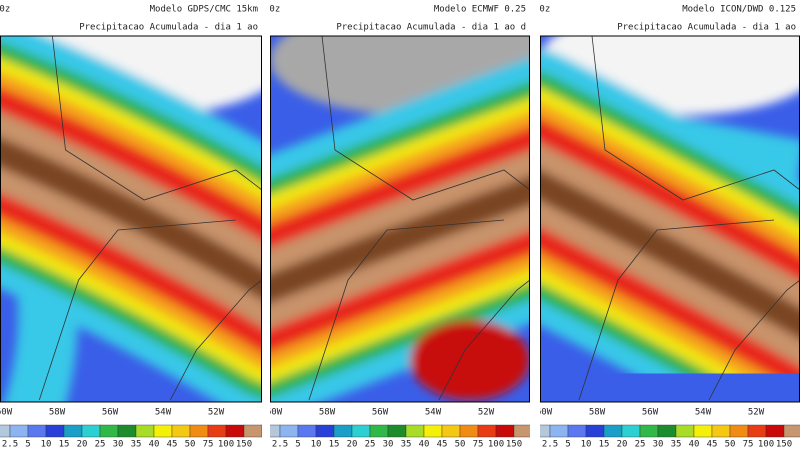 The image size is (800, 450). I want to click on subtitle: Precipitacao Acumulada - dia 1 ao, so click(168, 28).